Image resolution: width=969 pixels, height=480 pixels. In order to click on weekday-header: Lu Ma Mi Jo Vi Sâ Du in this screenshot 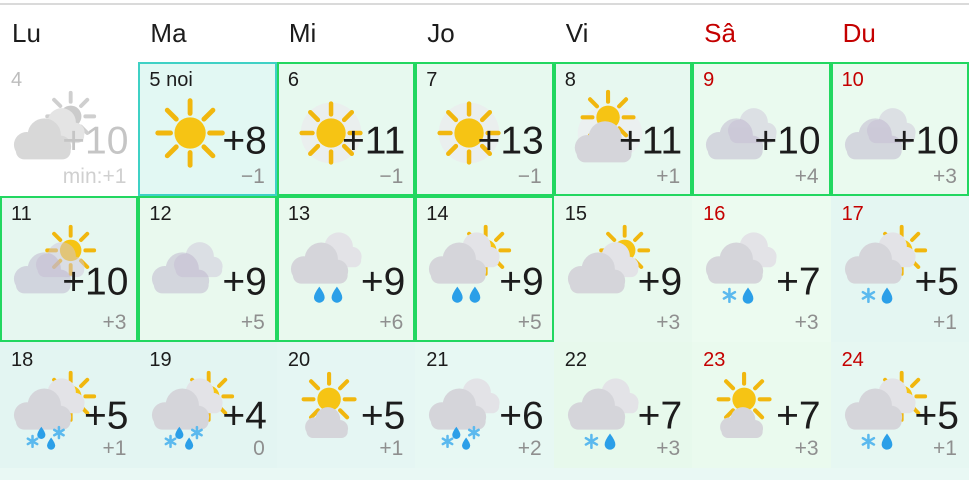, I will do `click(484, 33)`.